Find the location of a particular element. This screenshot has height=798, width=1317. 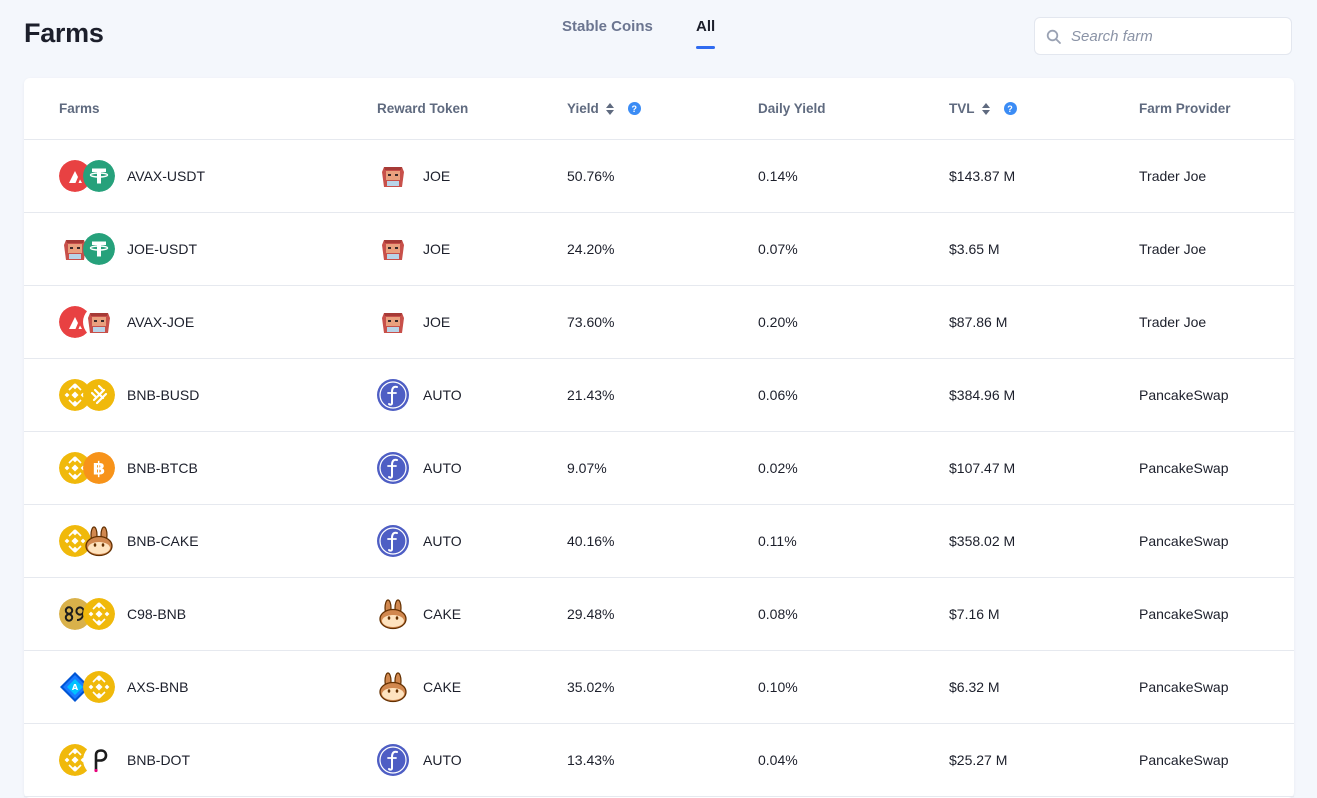

farm-pair-cell: AVAX-JOE is located at coordinates (126, 322).